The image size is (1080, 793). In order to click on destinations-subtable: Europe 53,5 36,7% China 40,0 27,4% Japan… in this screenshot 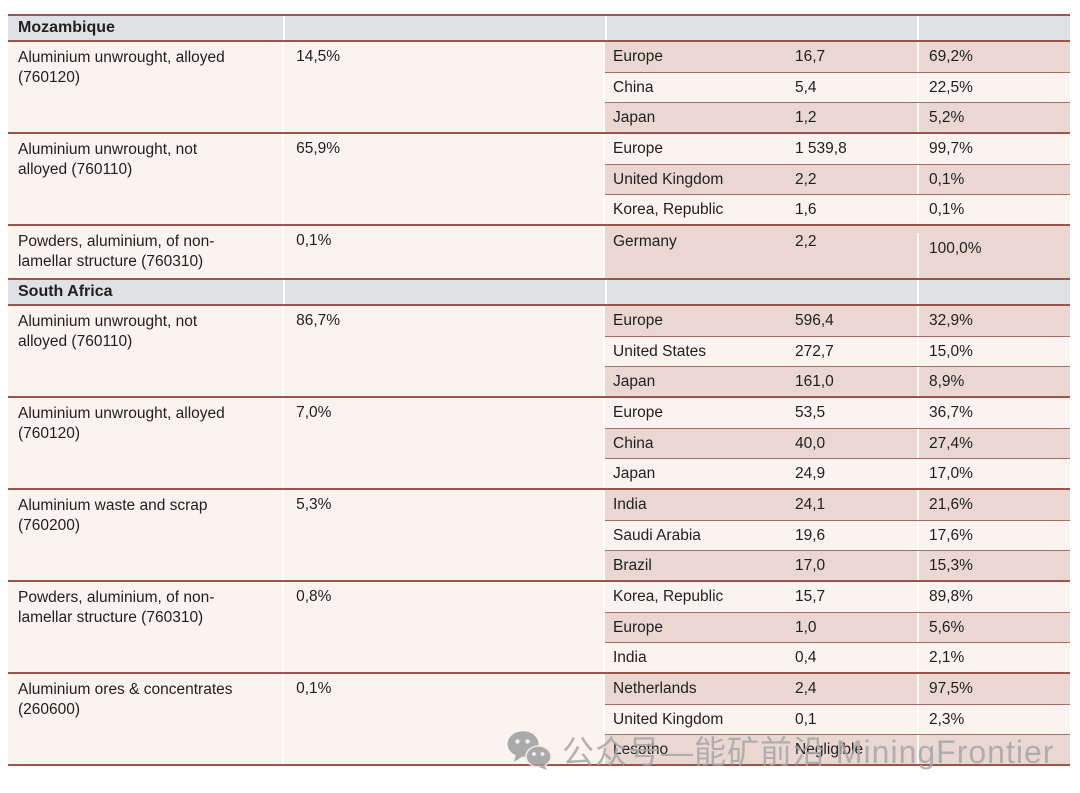, I will do `click(836, 443)`.